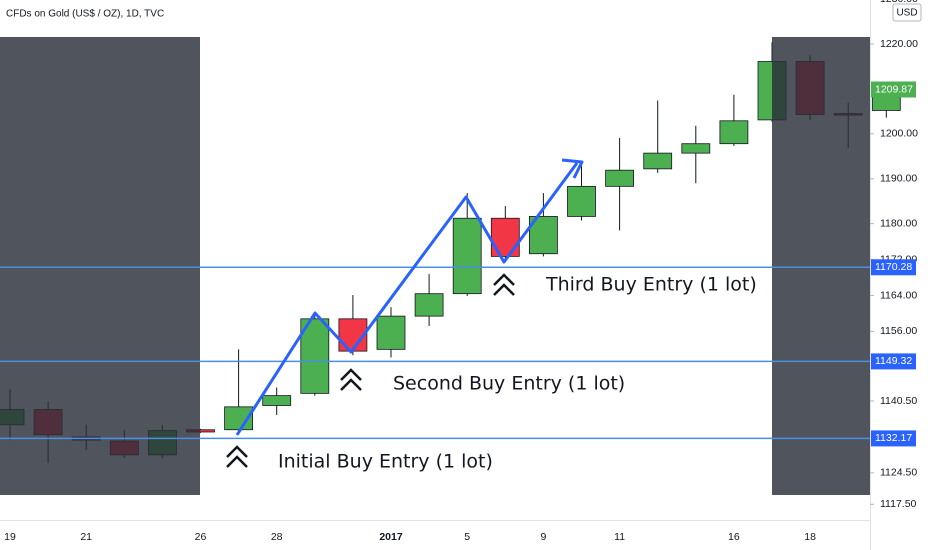 Image resolution: width=932 pixels, height=550 pixels. I want to click on shaded-region, so click(821, 266).